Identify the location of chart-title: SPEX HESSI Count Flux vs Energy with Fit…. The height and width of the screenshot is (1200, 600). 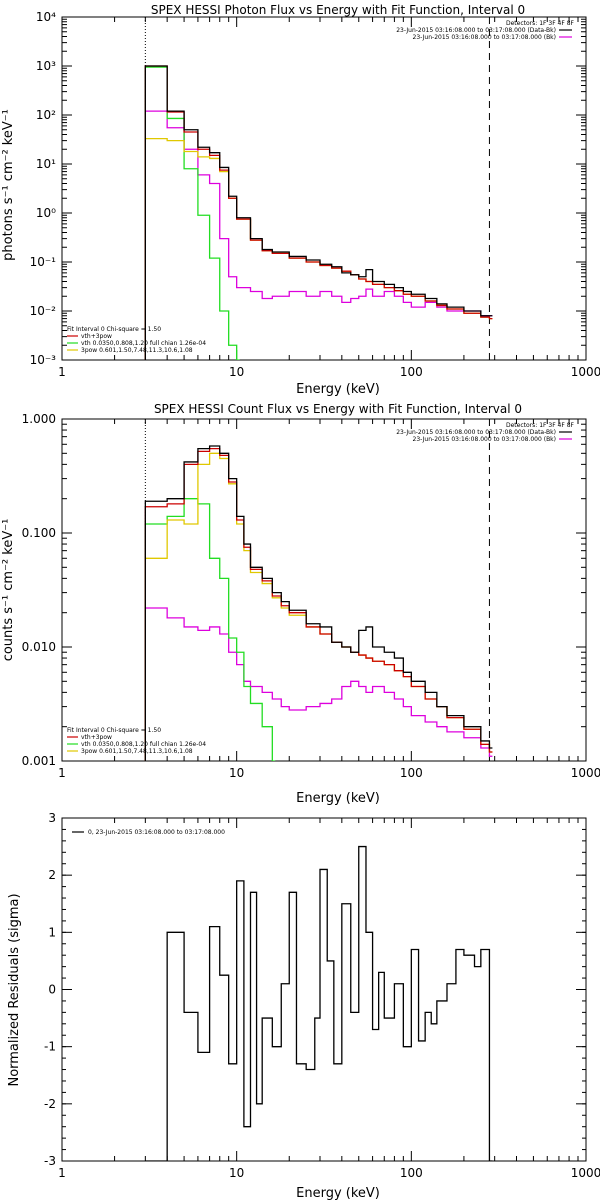
(338, 409).